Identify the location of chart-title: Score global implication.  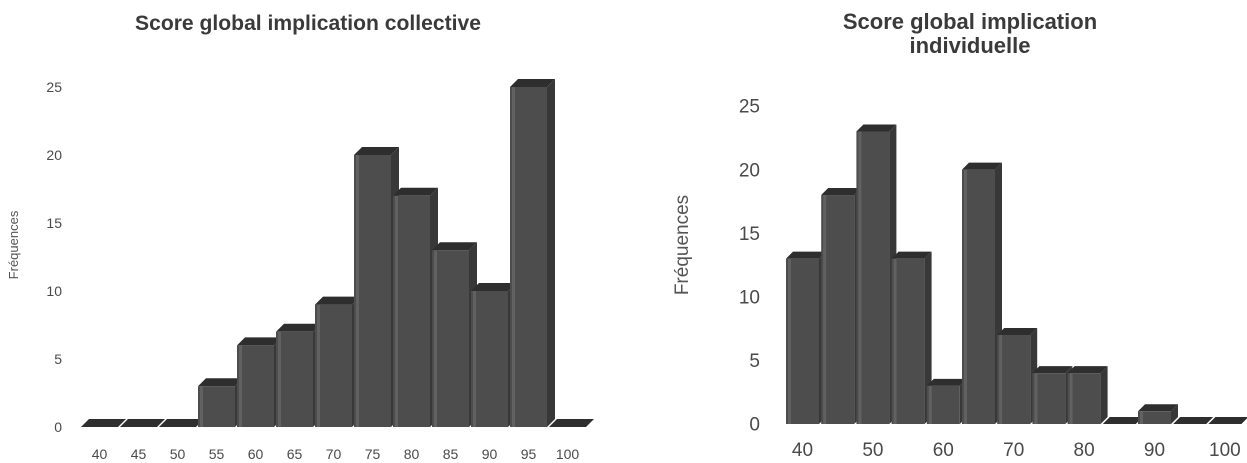
(970, 21).